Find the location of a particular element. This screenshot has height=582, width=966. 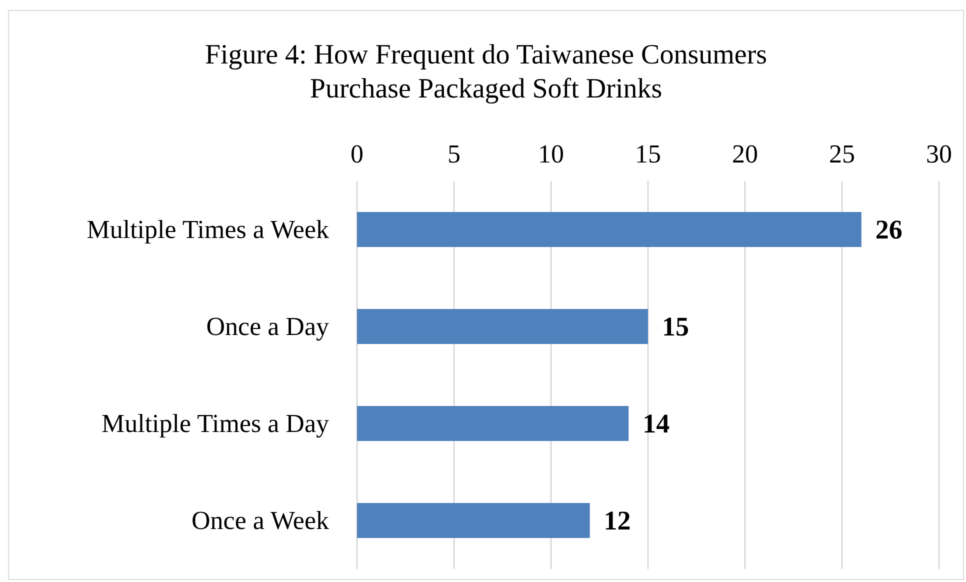

data-label: 15 is located at coordinates (675, 327).